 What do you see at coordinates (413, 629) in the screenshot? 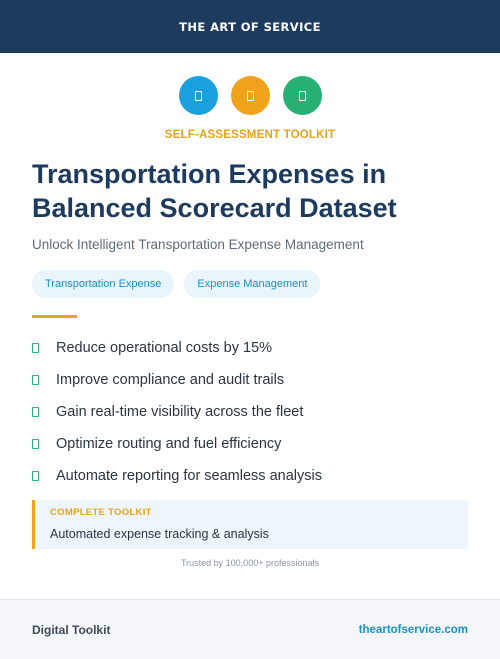
I see `website-link: theartofservice.com` at bounding box center [413, 629].